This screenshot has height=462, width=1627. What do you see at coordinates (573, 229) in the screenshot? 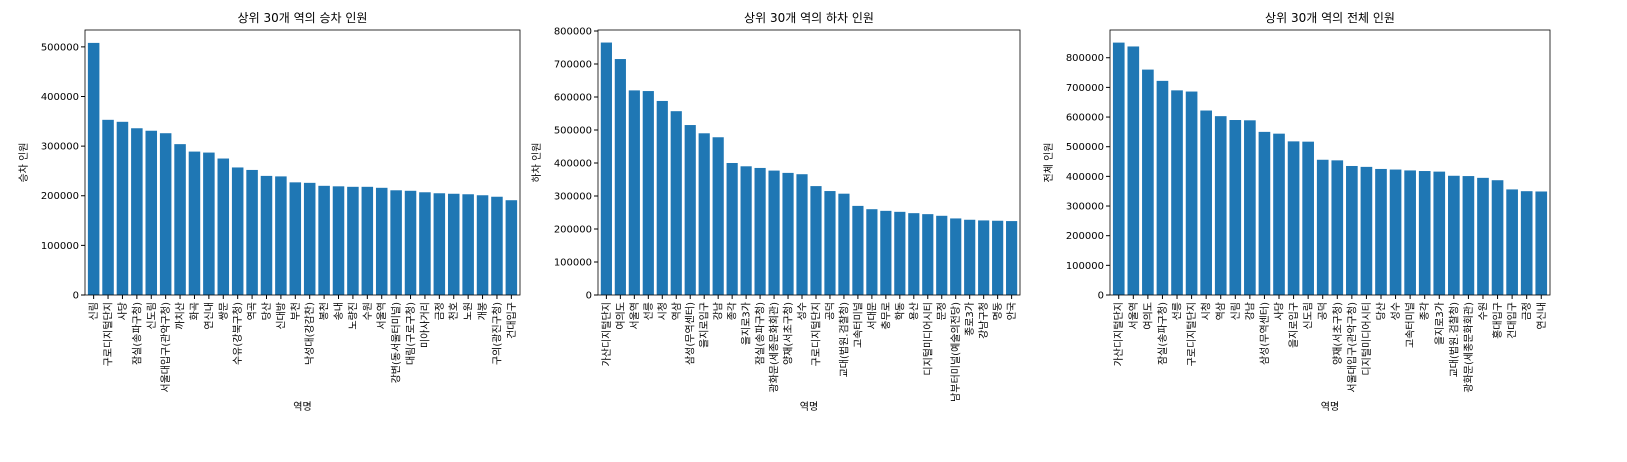
I see `y-tick-label: 200000` at bounding box center [573, 229].